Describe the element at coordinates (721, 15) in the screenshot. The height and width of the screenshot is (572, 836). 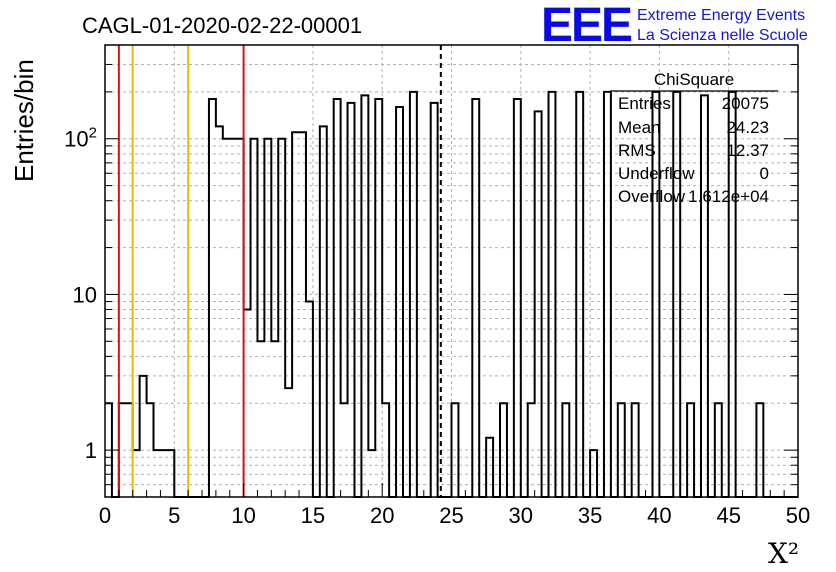
I see `logo-line-1: Extreme Energy Events` at that location.